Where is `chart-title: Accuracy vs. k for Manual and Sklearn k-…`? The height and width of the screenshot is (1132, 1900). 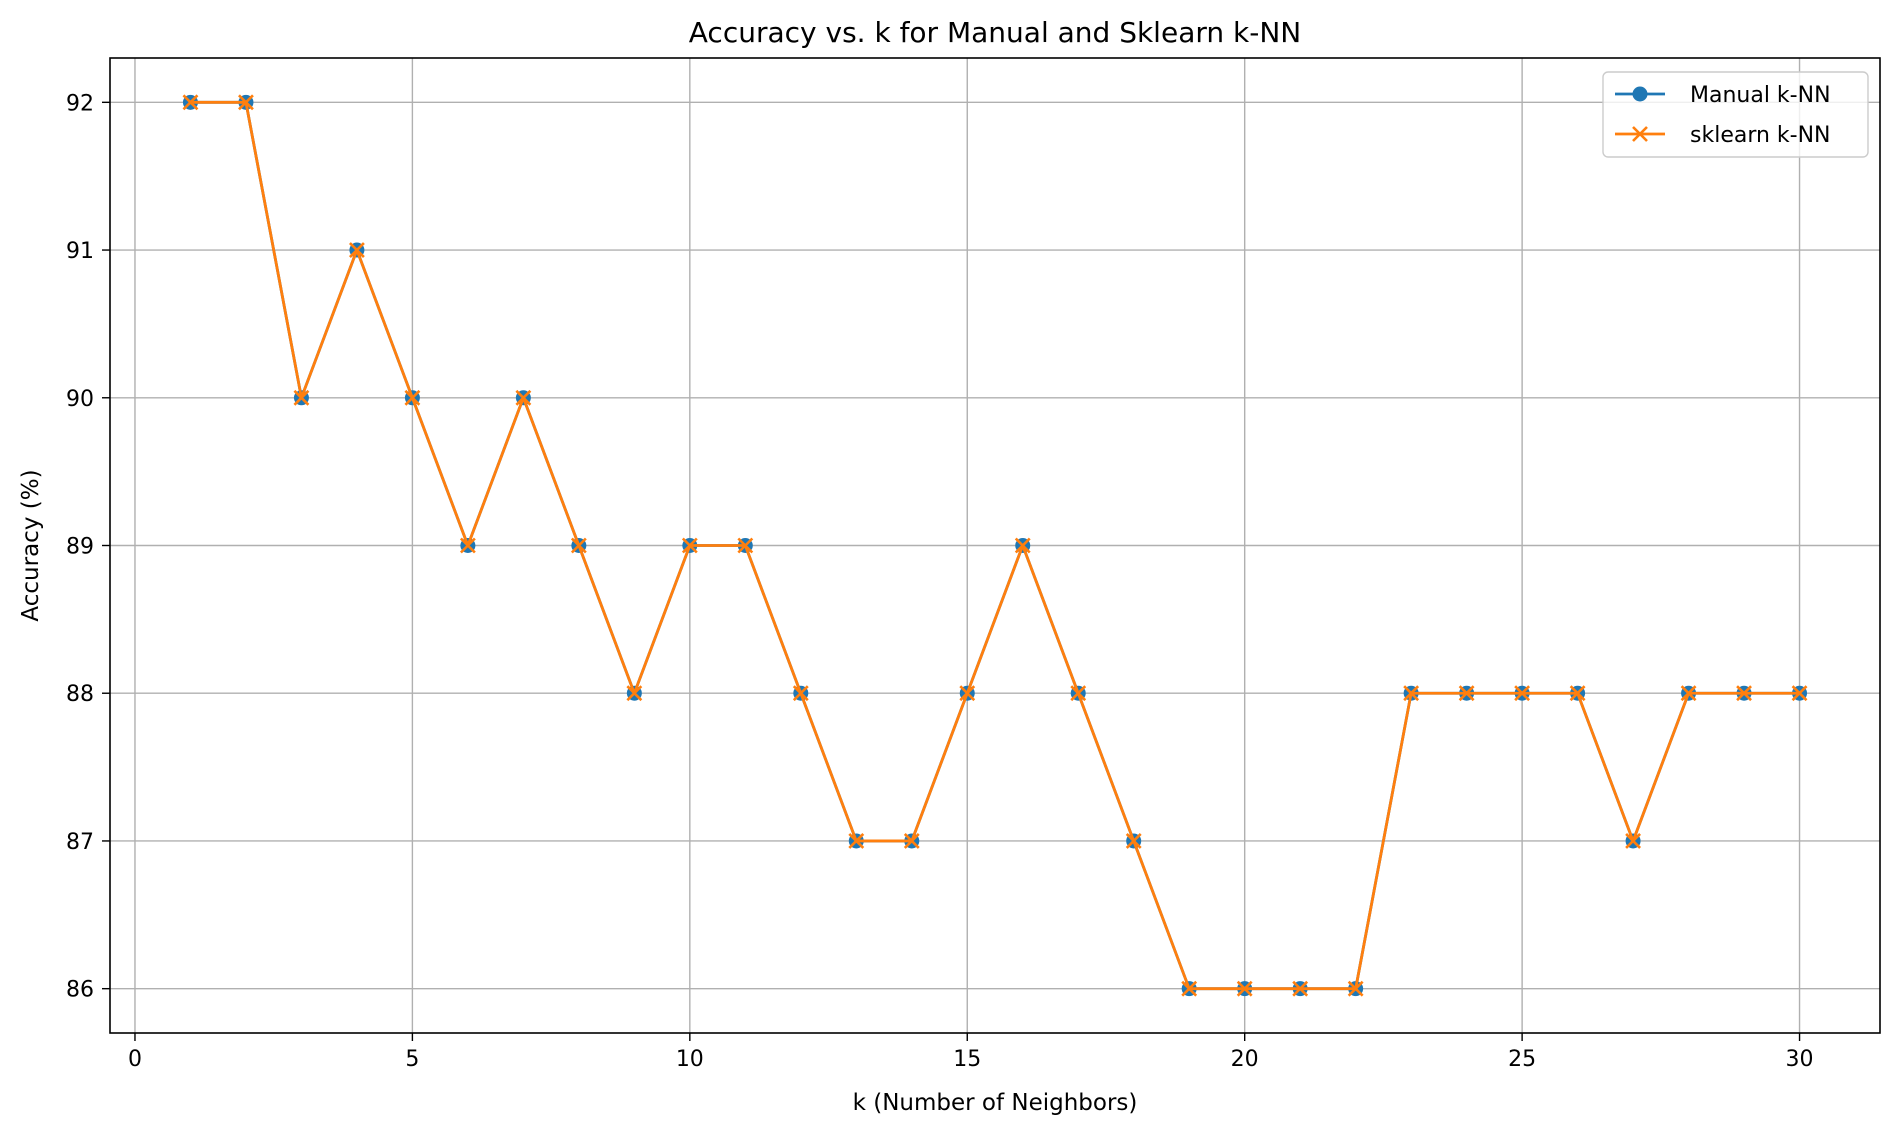 chart-title: Accuracy vs. k for Manual and Sklearn k-… is located at coordinates (995, 32).